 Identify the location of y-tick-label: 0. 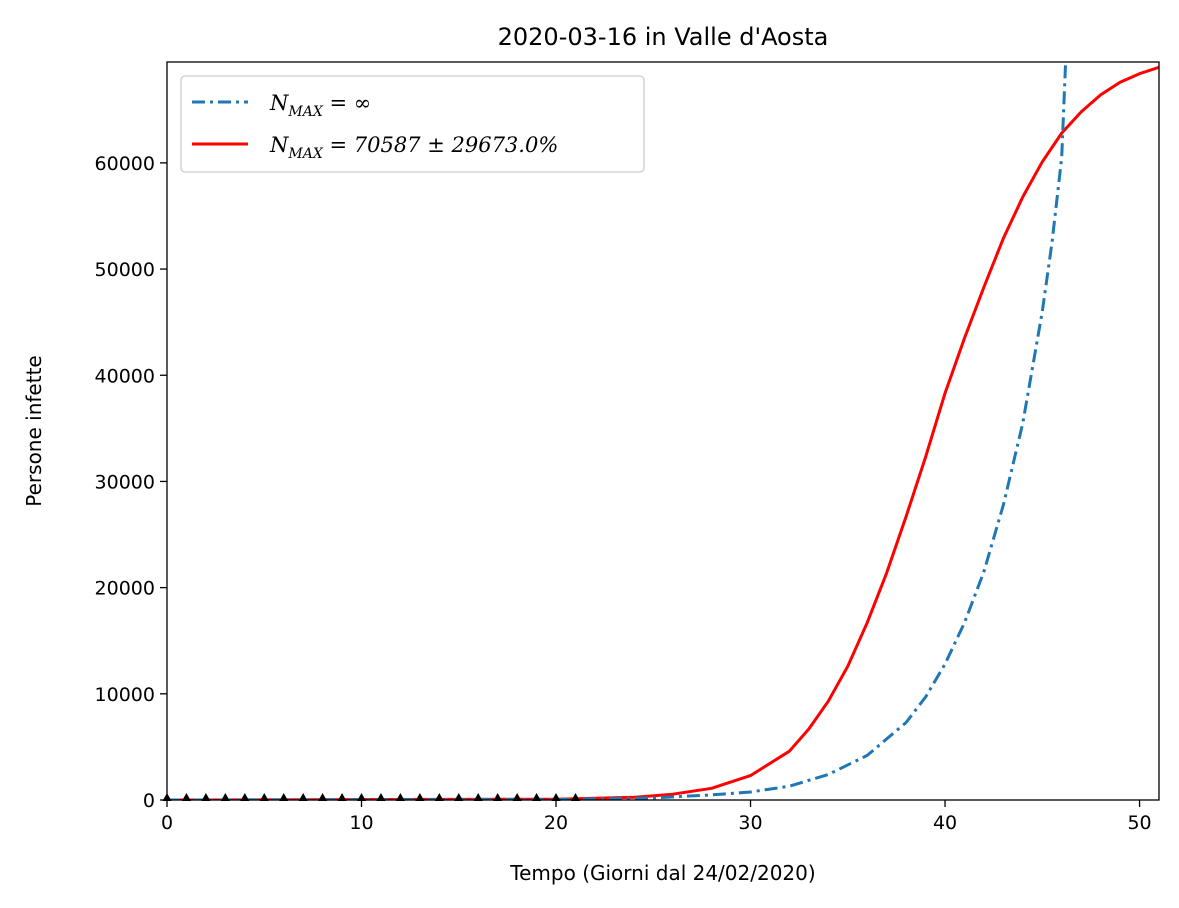
(149, 801).